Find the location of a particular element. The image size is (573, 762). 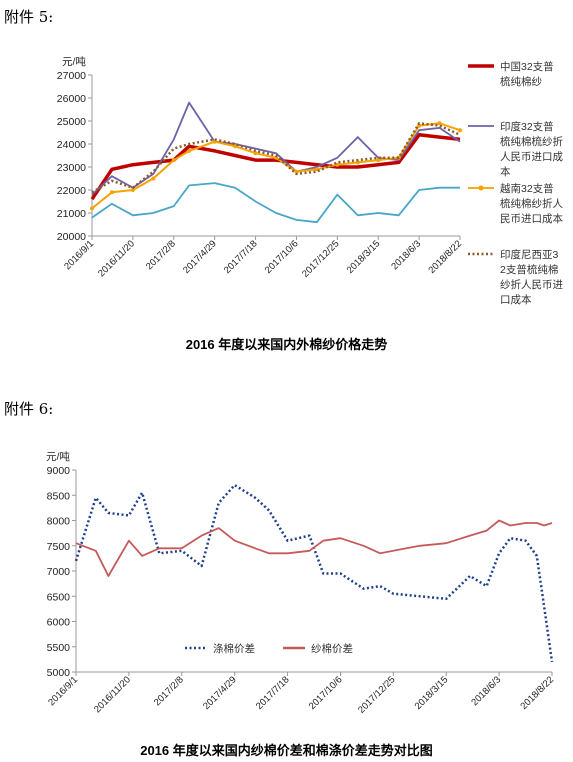

legend-label-2: 纱棉价差 is located at coordinates (332, 648).